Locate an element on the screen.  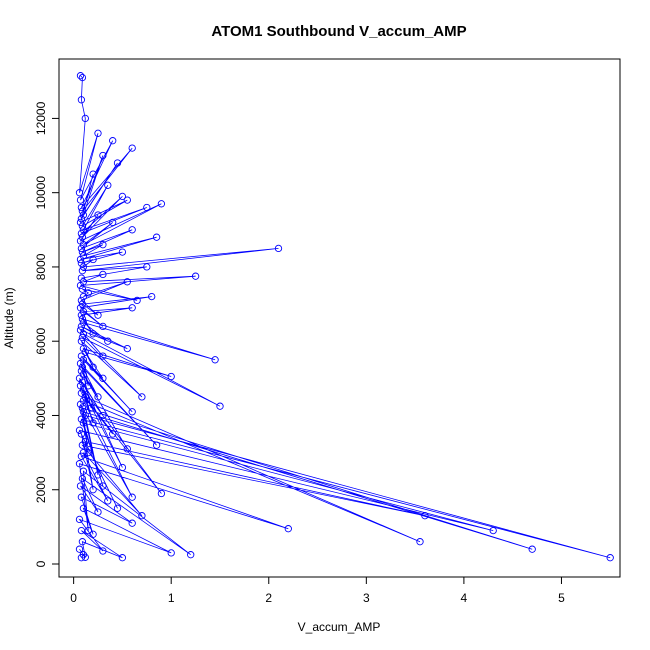
y-tick-label: 0 is located at coordinates (41, 563).